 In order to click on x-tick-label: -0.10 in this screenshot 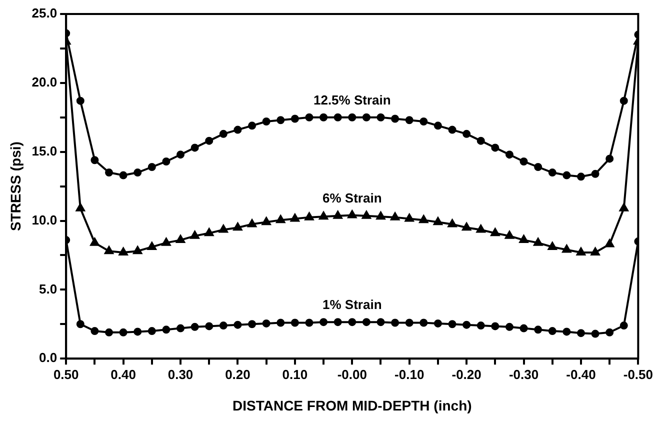, I will do `click(409, 374)`.